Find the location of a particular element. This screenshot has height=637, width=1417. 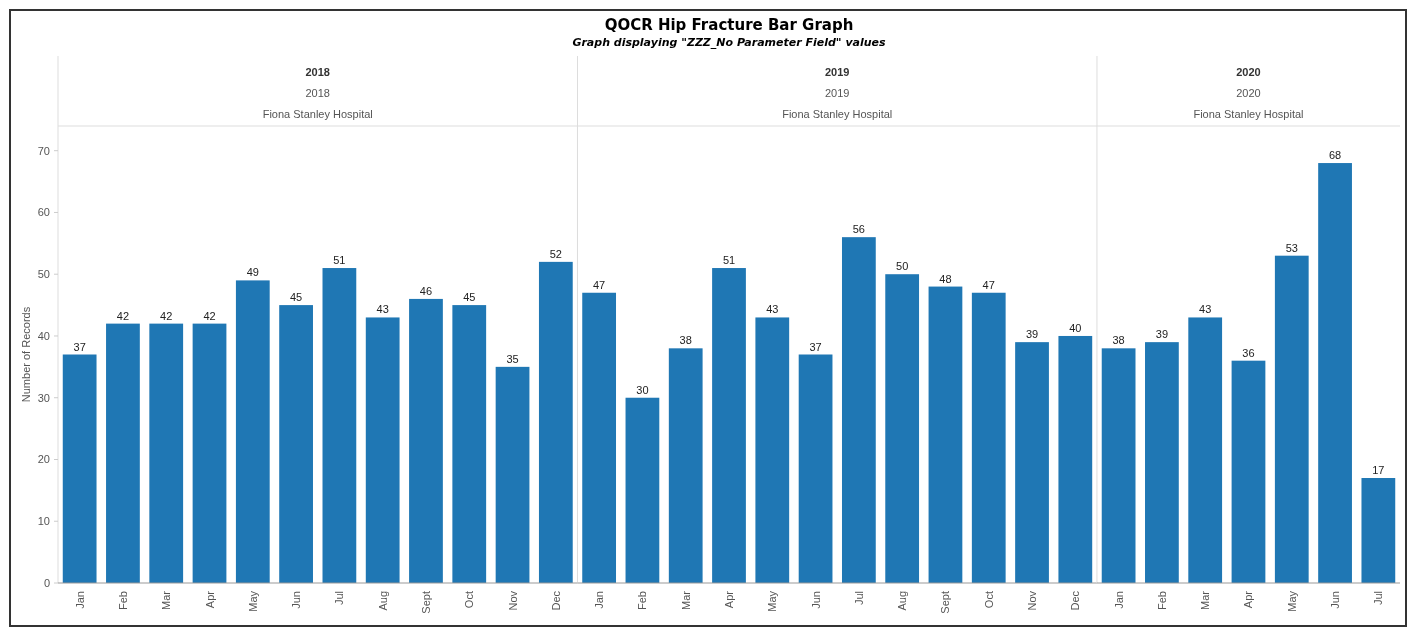

data-label: 30 is located at coordinates (642, 389).